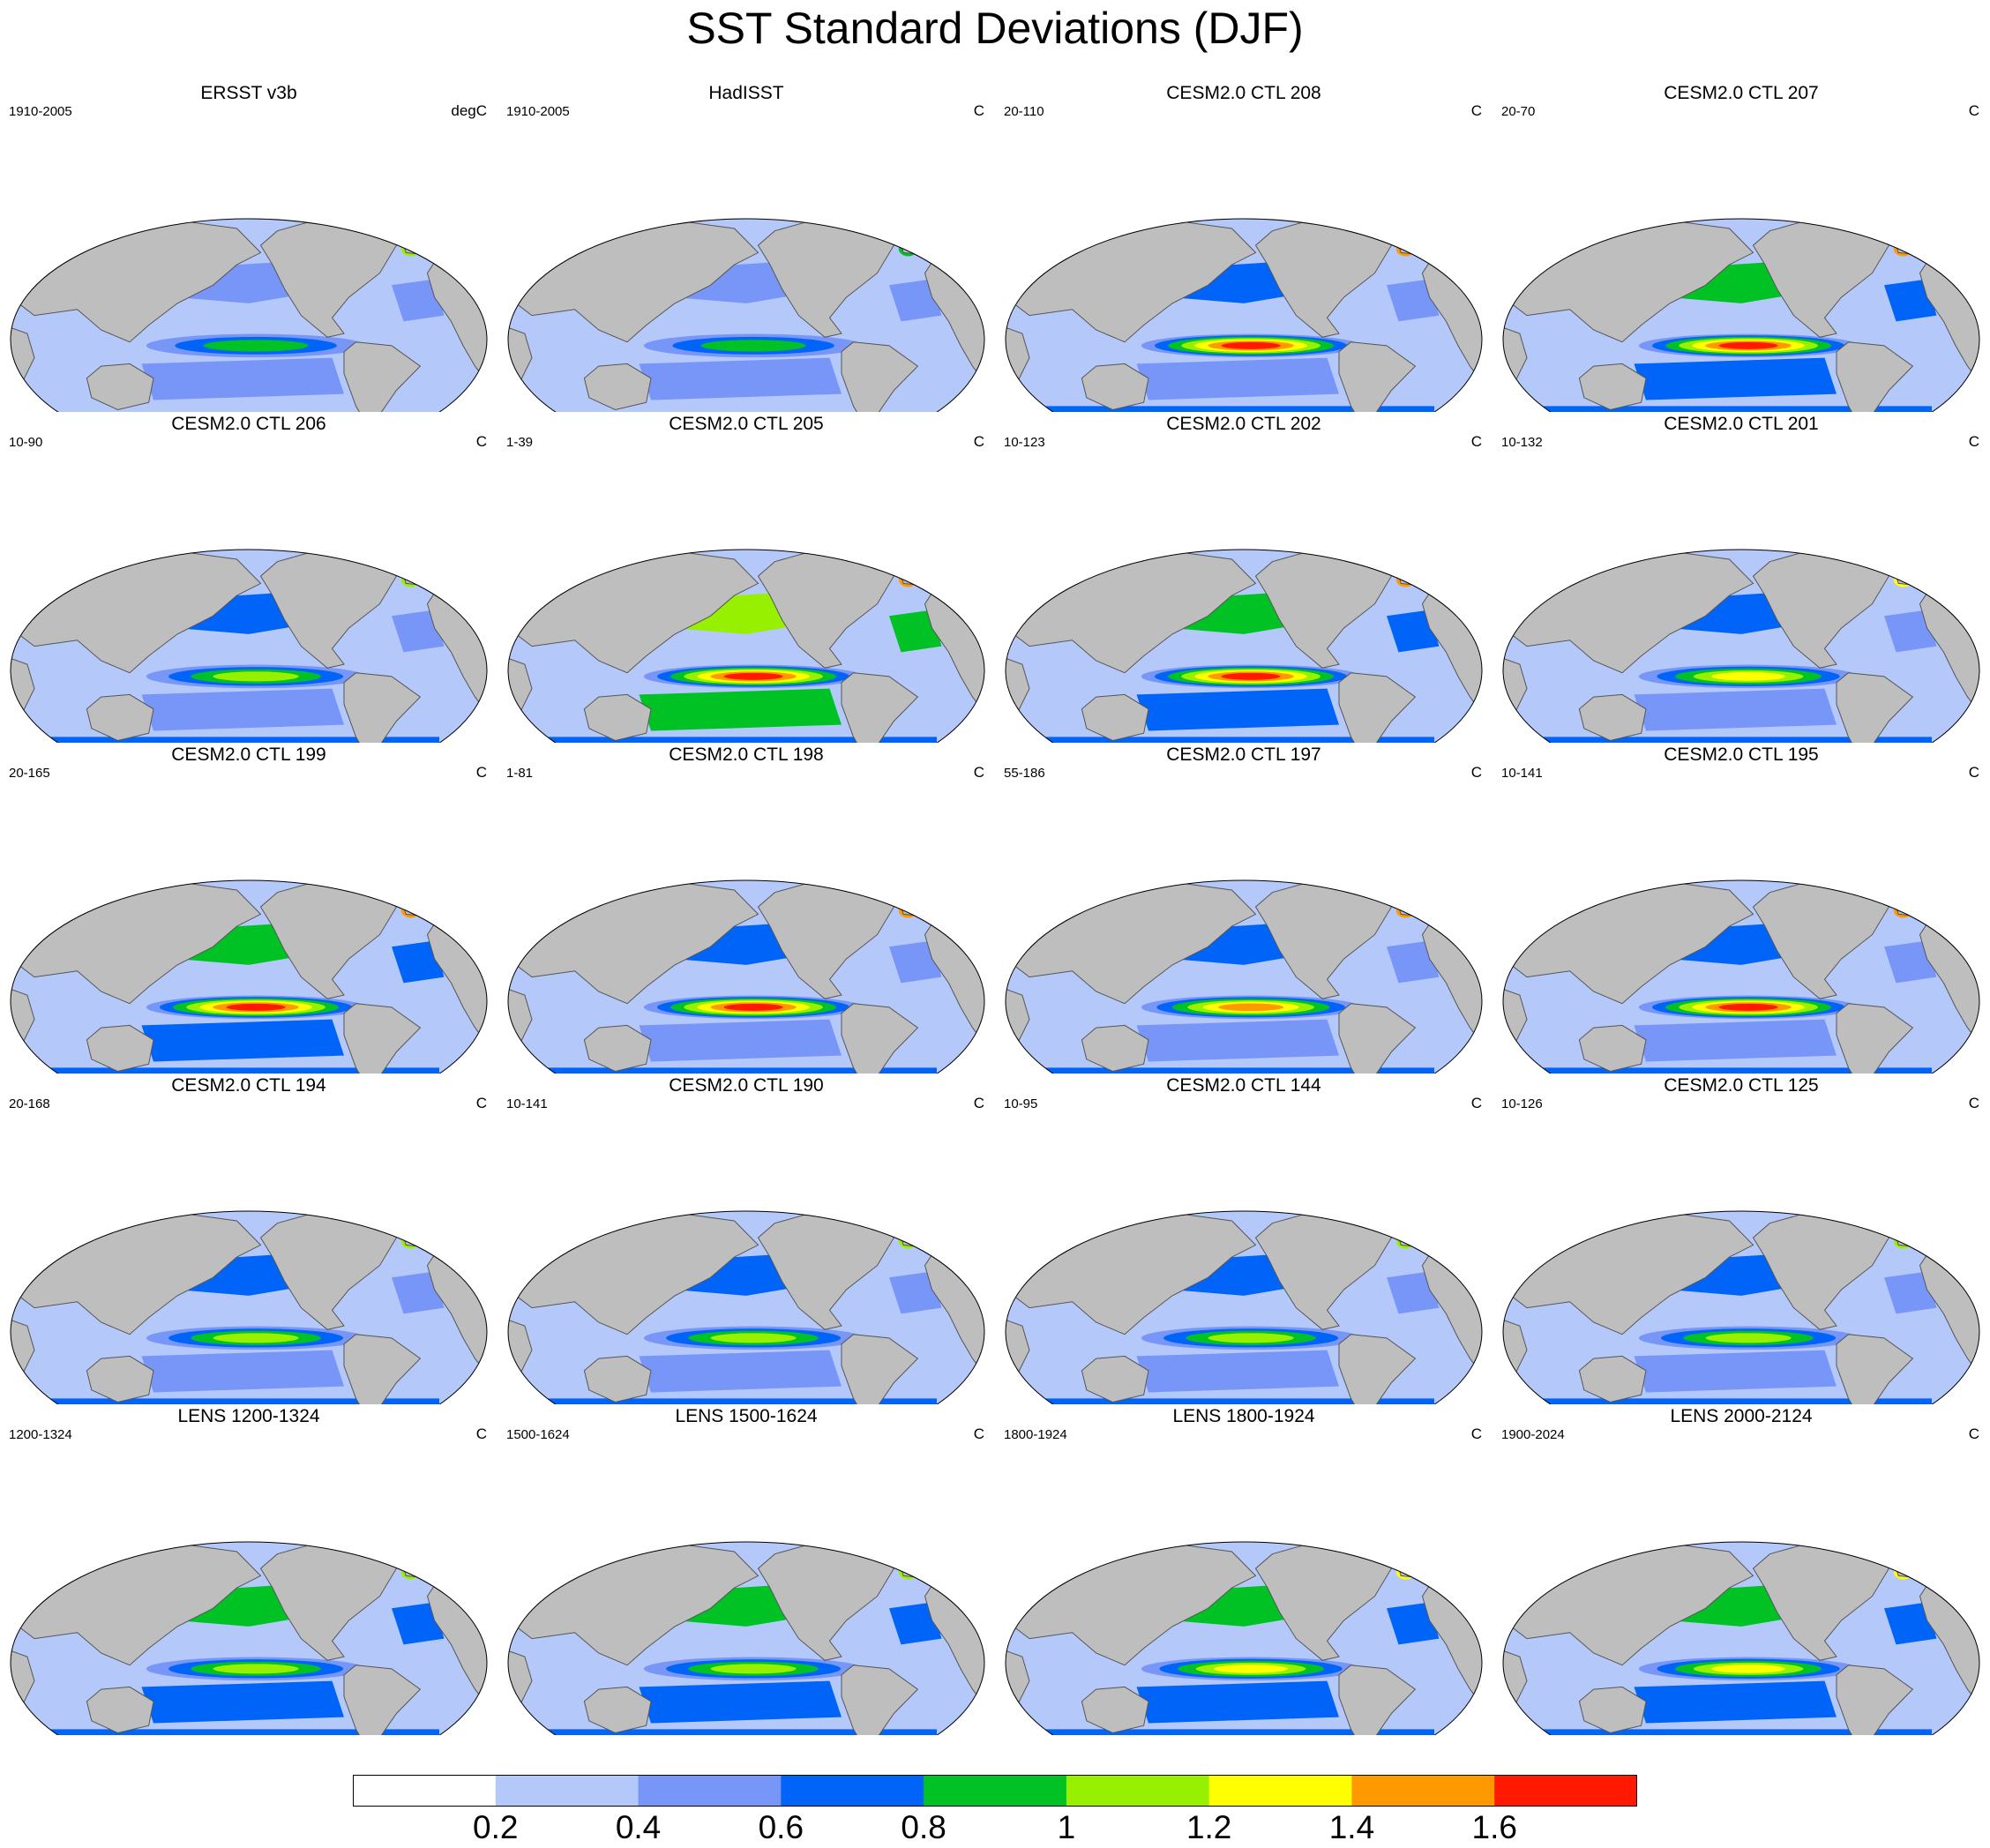 This screenshot has width=1990, height=1848. Describe the element at coordinates (249, 1085) in the screenshot. I see `panel-title: CESM2.0 CTL 194` at that location.